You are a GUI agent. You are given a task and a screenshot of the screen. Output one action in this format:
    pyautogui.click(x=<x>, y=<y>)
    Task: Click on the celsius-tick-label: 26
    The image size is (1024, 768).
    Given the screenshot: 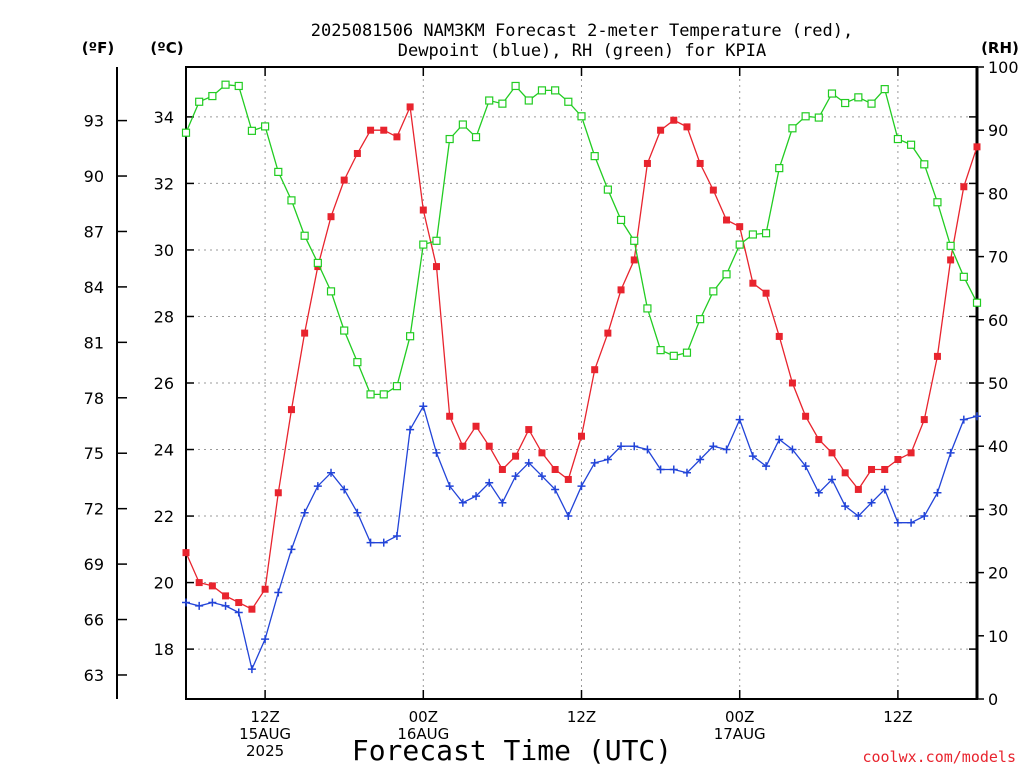 What is the action you would take?
    pyautogui.click(x=164, y=383)
    